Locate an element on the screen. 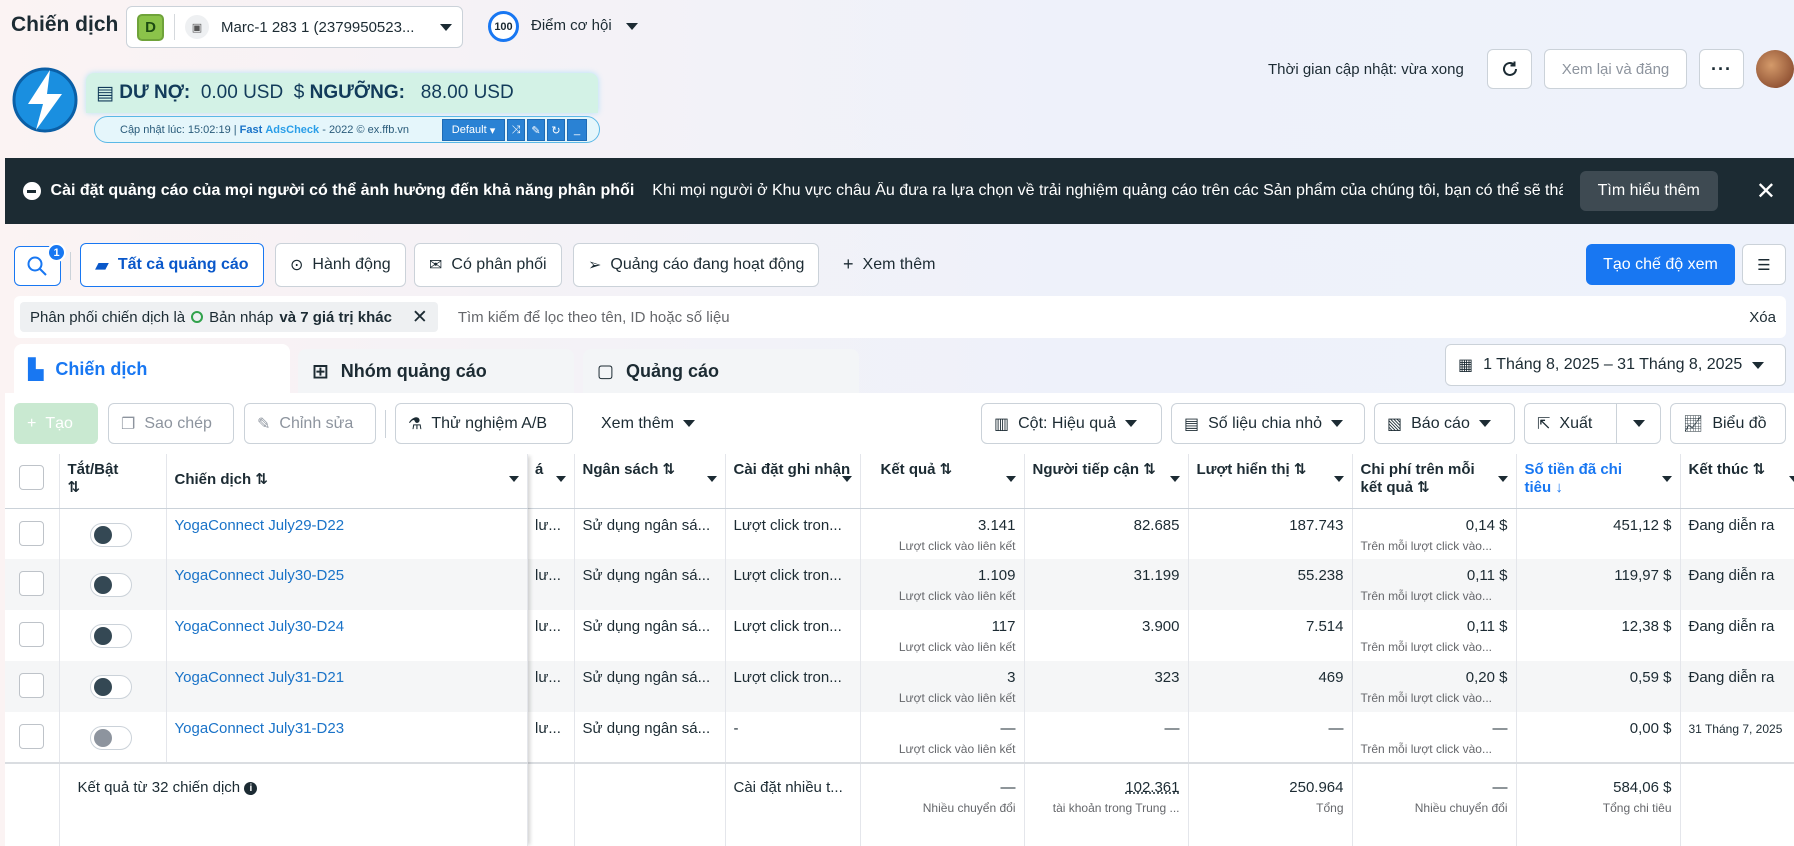 Image resolution: width=1794 pixels, height=846 pixels. date-range-picker: ▦ 1 Tháng 8, 2025 – 31 Tháng 8, 2025 is located at coordinates (1615, 365).